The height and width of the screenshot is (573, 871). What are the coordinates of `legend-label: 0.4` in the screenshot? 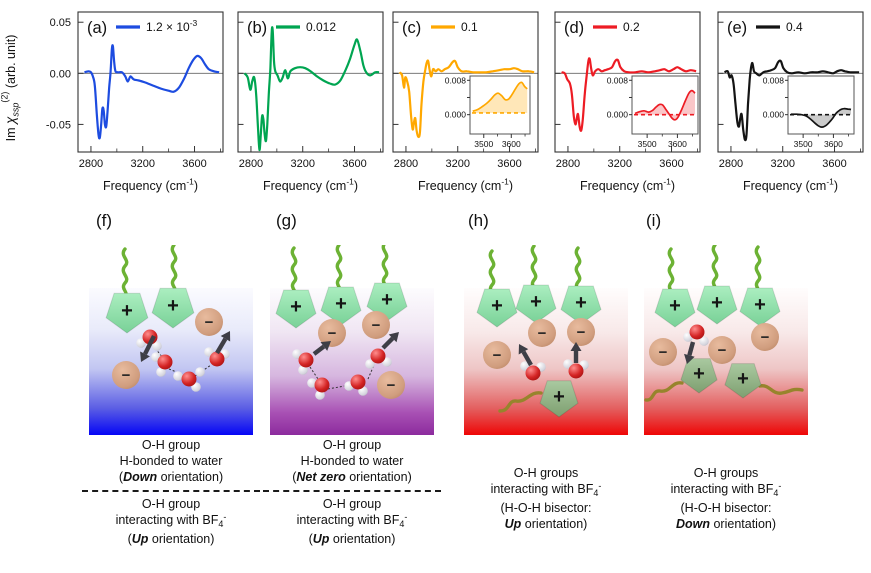 It's located at (794, 27).